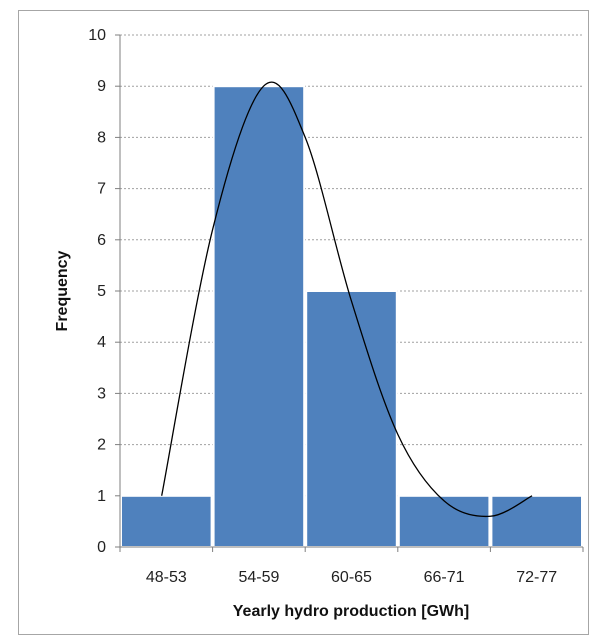 The width and height of the screenshot is (596, 643). What do you see at coordinates (101, 86) in the screenshot?
I see `y-tick-label: 9` at bounding box center [101, 86].